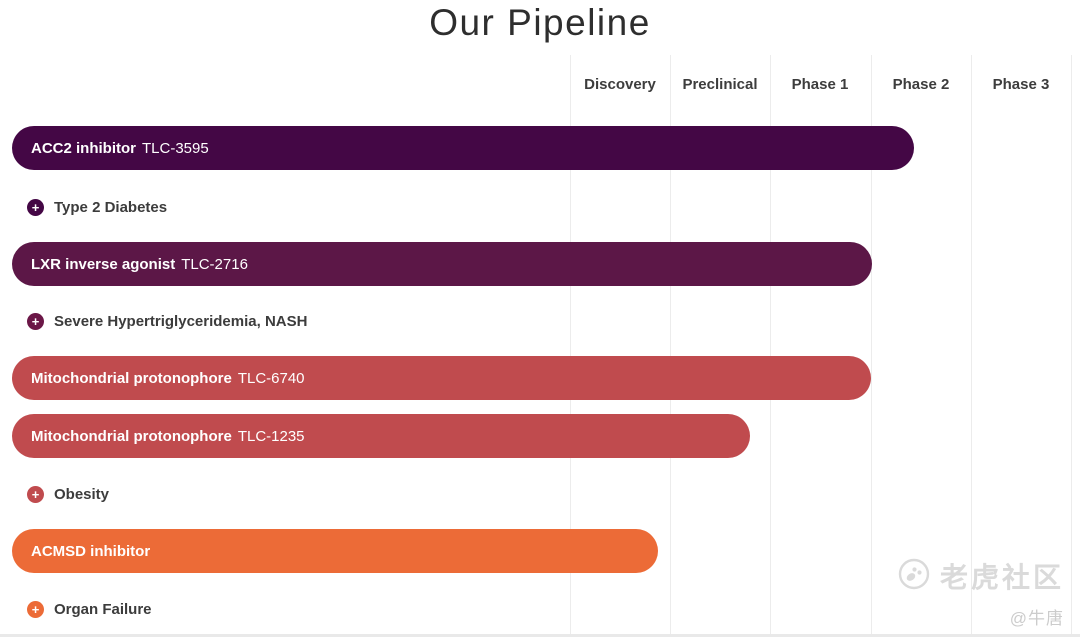 This screenshot has height=637, width=1080. I want to click on indication-organ-failure: + Organ Failure, so click(89, 609).